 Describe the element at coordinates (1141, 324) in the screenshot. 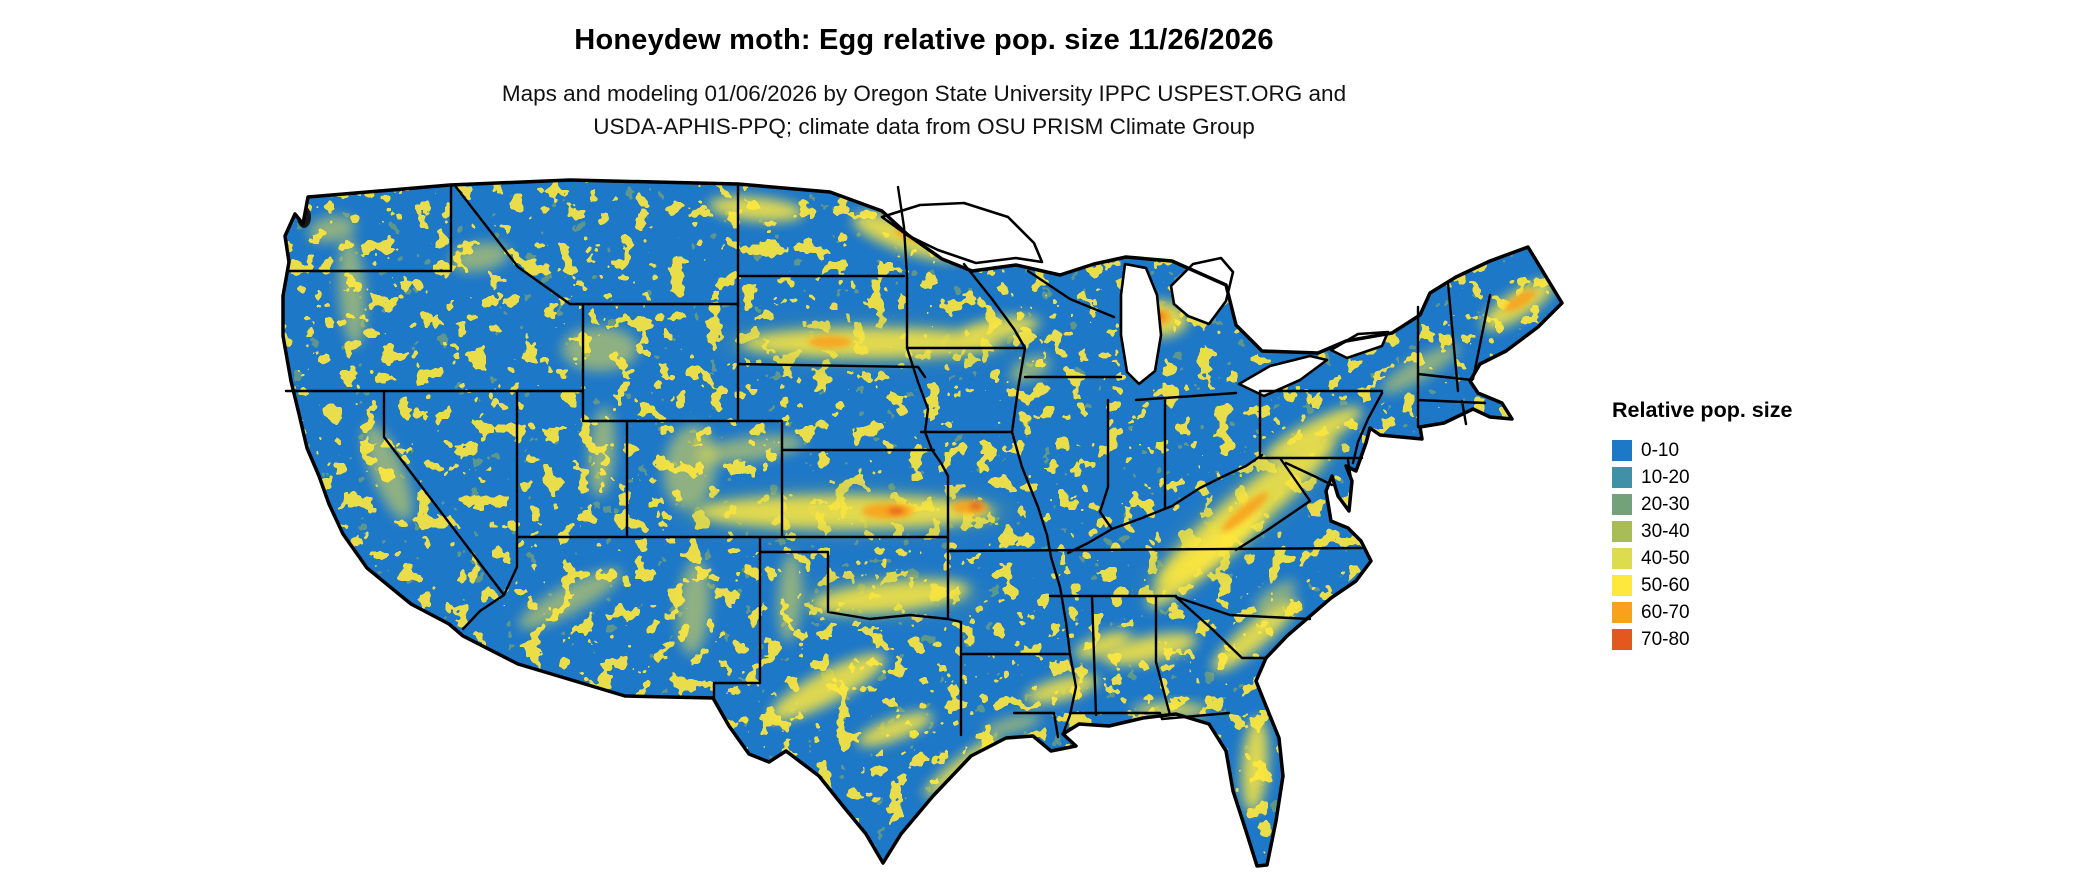

I see `lake-michigan` at that location.